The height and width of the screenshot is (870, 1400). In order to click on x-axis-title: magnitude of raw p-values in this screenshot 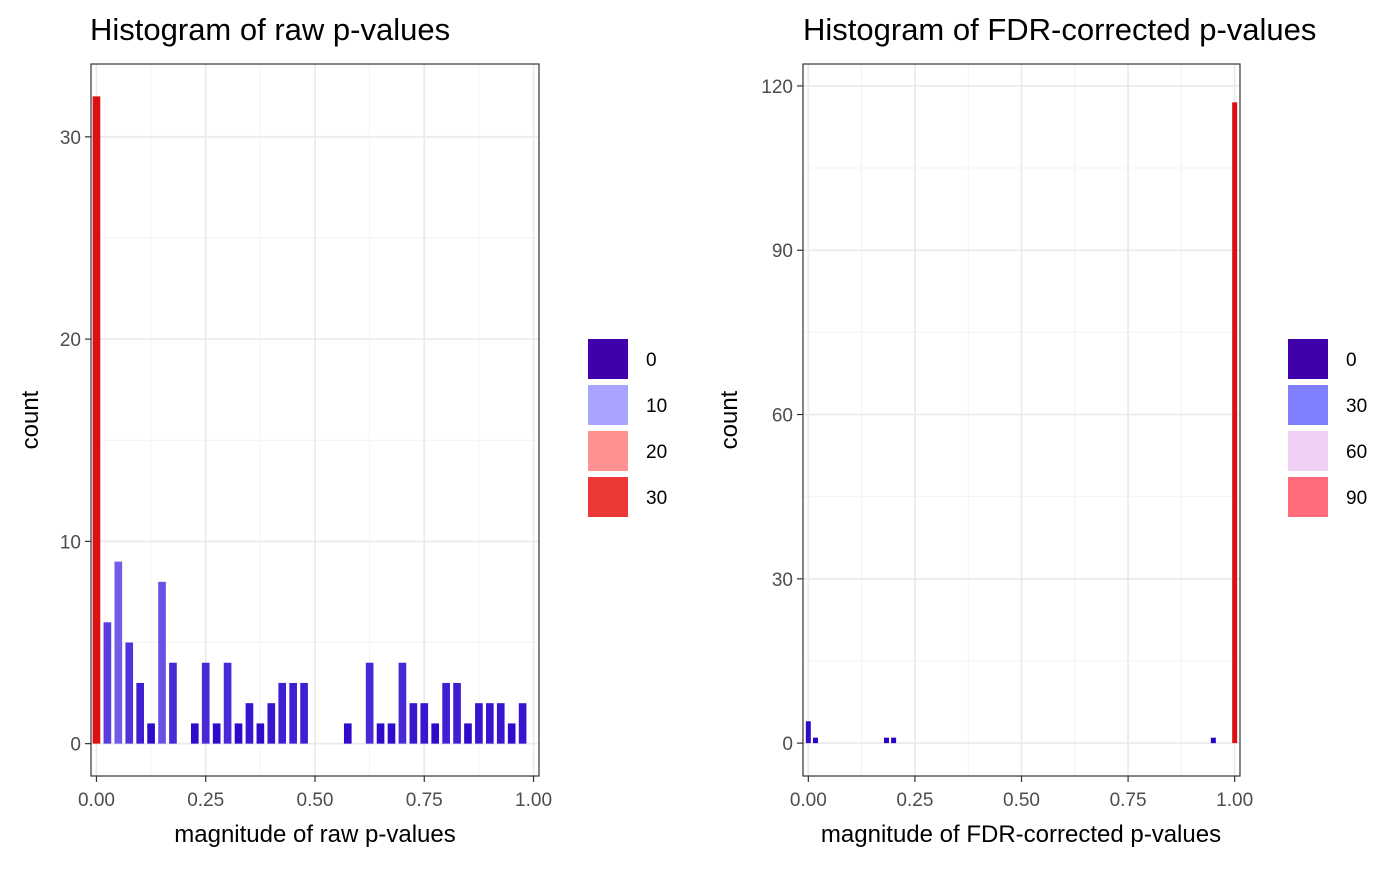, I will do `click(314, 834)`.